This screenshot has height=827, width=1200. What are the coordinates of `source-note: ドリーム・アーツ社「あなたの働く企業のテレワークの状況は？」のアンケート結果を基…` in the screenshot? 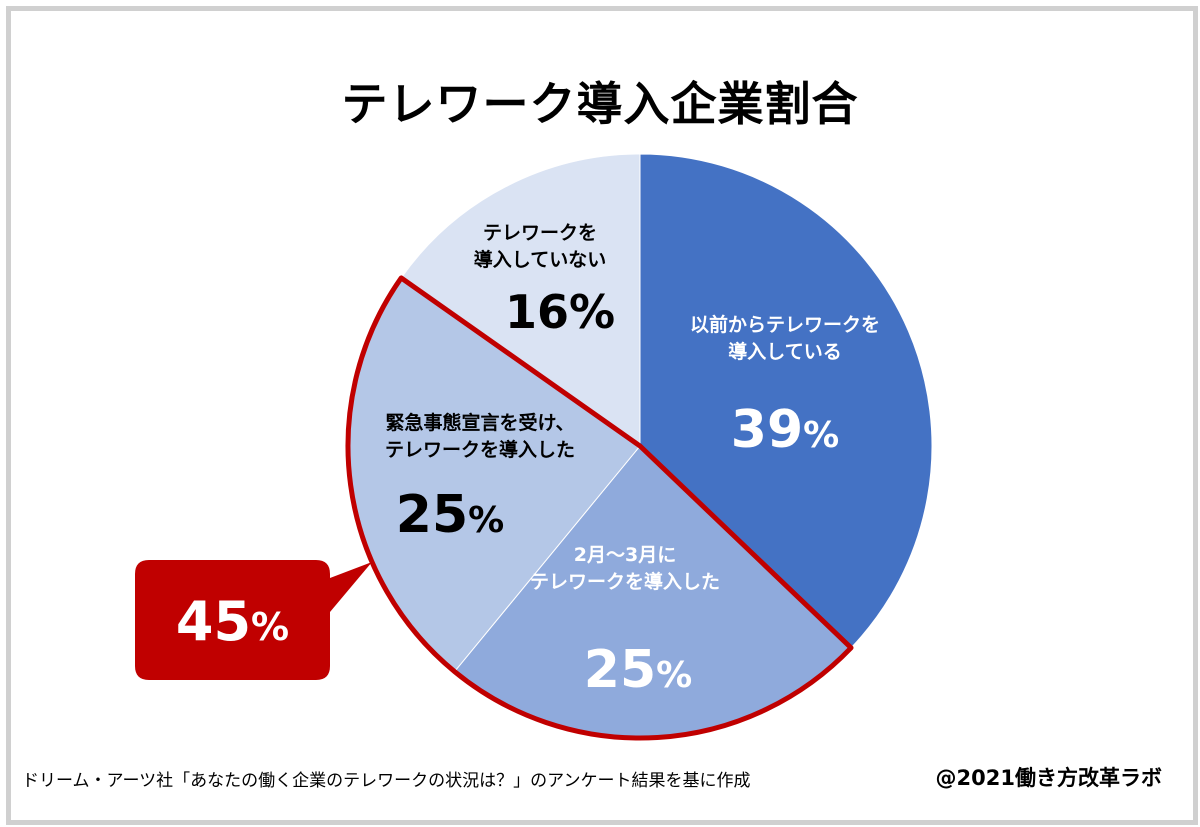 It's located at (386, 781).